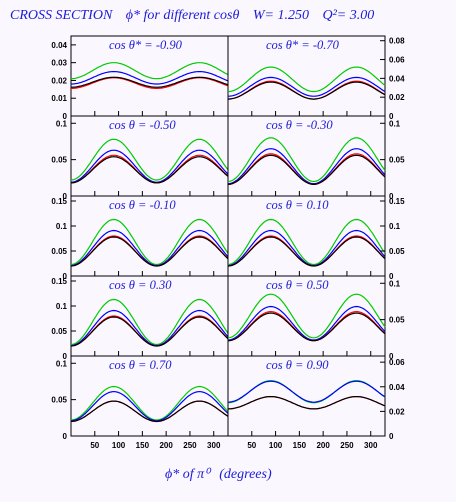 The width and height of the screenshot is (456, 502). I want to click on x-axis-title: ϕ* of π⁰ (degrees), so click(221, 474).